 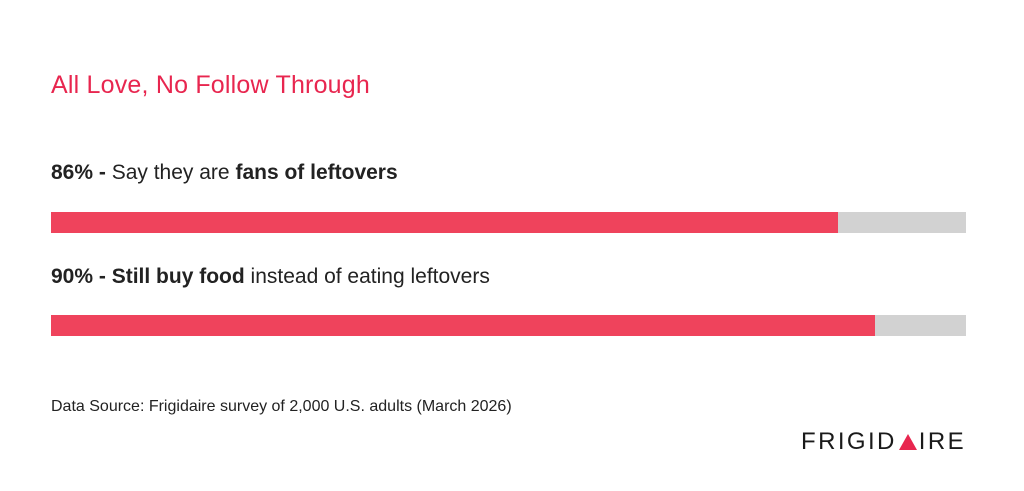 I want to click on bar-label-percent: 90% -, so click(x=78, y=276).